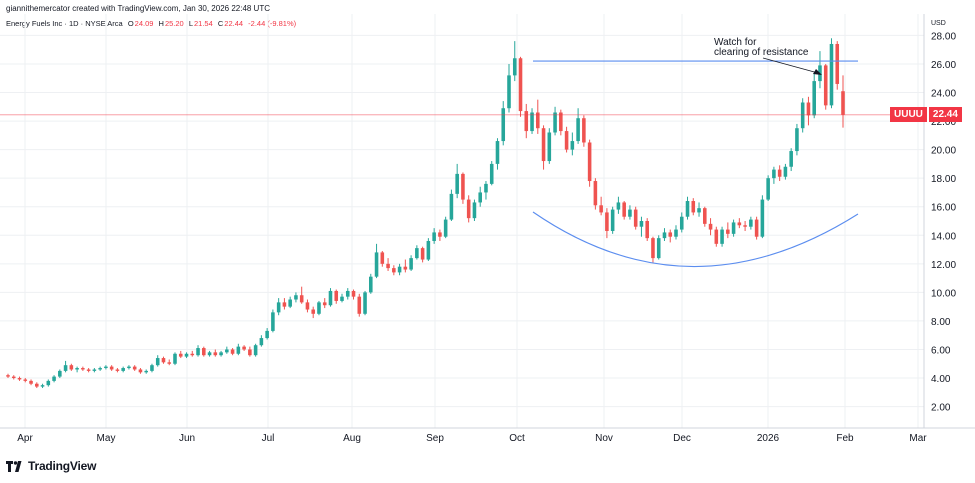 The image size is (975, 483). What do you see at coordinates (268, 438) in the screenshot?
I see `time-tick-label: Jul` at bounding box center [268, 438].